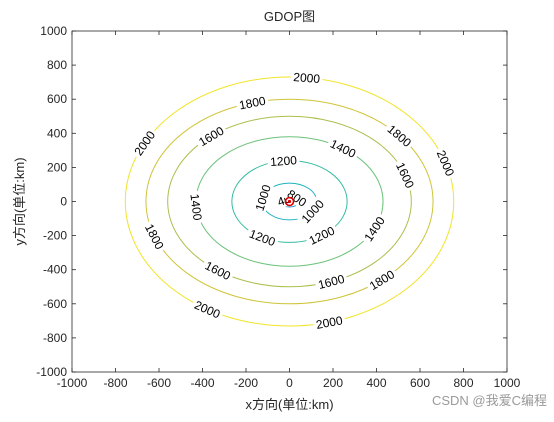 Image resolution: width=554 pixels, height=422 pixels. What do you see at coordinates (376, 383) in the screenshot?
I see `x-tick-label: 400` at bounding box center [376, 383].